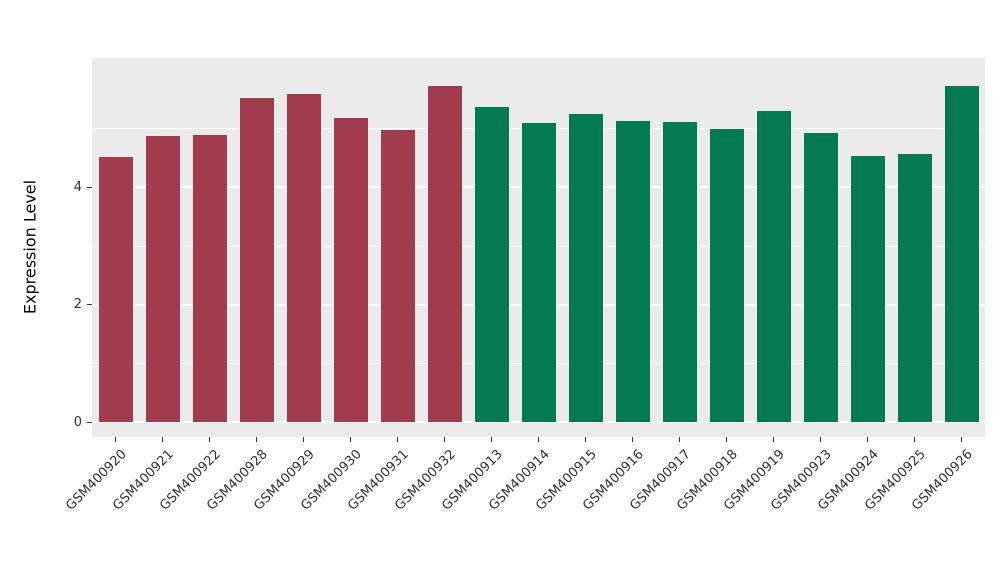 Image resolution: width=1000 pixels, height=580 pixels. I want to click on y-tick-label: 0, so click(77, 422).